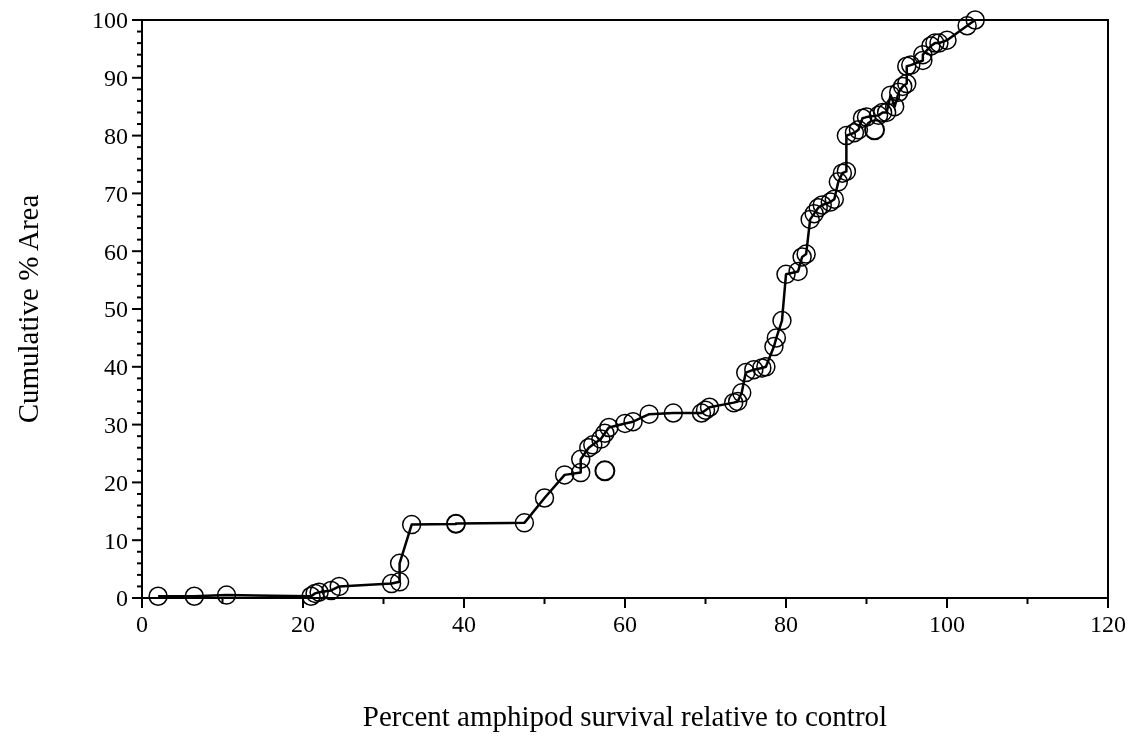 The width and height of the screenshot is (1140, 742). Describe the element at coordinates (116, 367) in the screenshot. I see `y-tick-label: 40` at that location.